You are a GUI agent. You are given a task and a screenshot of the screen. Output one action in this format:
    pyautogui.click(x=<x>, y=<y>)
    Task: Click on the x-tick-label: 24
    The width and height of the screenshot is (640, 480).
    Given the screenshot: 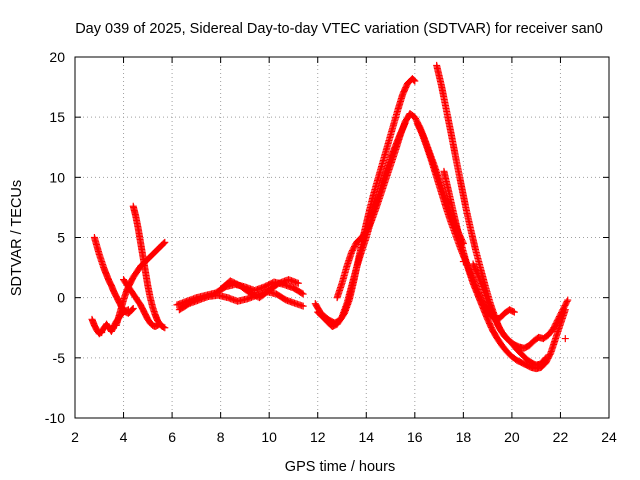 What is the action you would take?
    pyautogui.click(x=609, y=437)
    